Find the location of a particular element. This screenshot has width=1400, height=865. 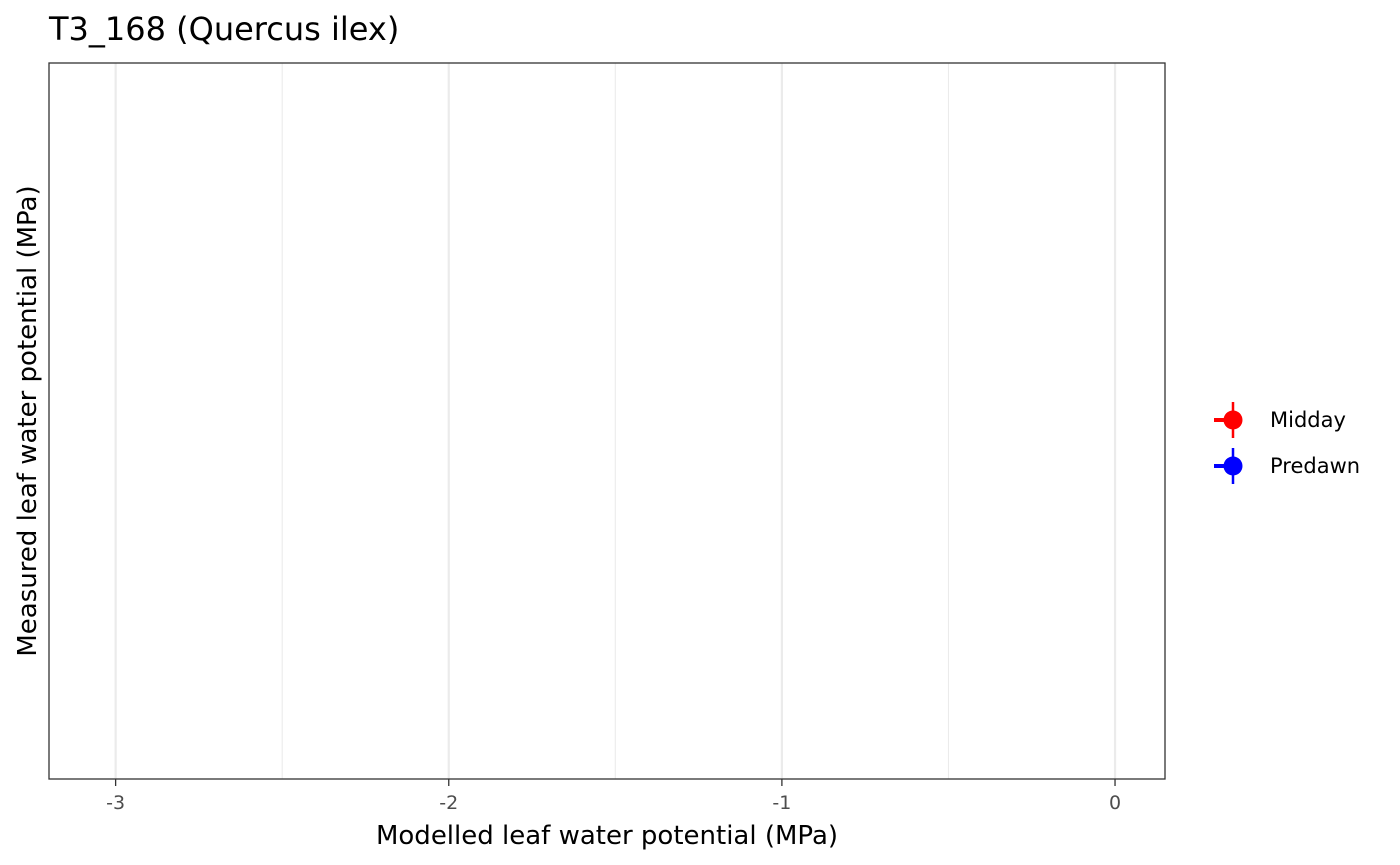

legend-label-predawn: Predawn is located at coordinates (1315, 466).